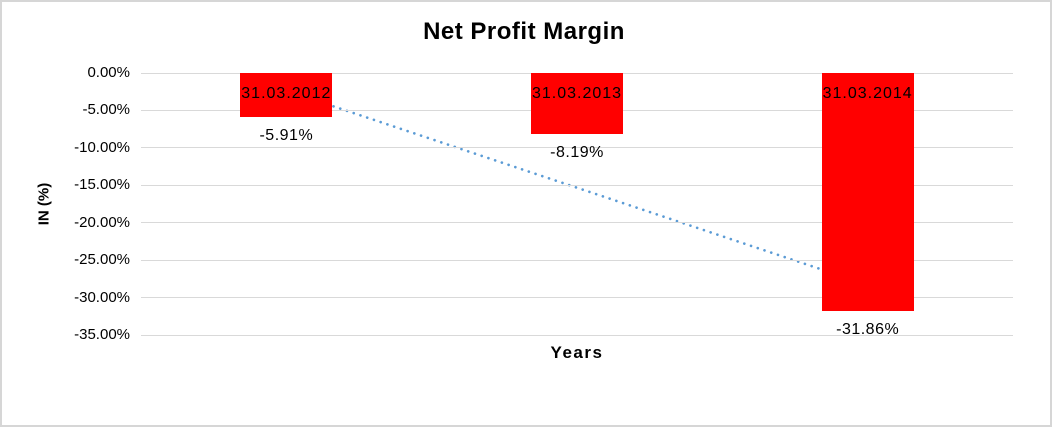 The width and height of the screenshot is (1052, 427). I want to click on y-tick-label: -15.00%, so click(102, 185).